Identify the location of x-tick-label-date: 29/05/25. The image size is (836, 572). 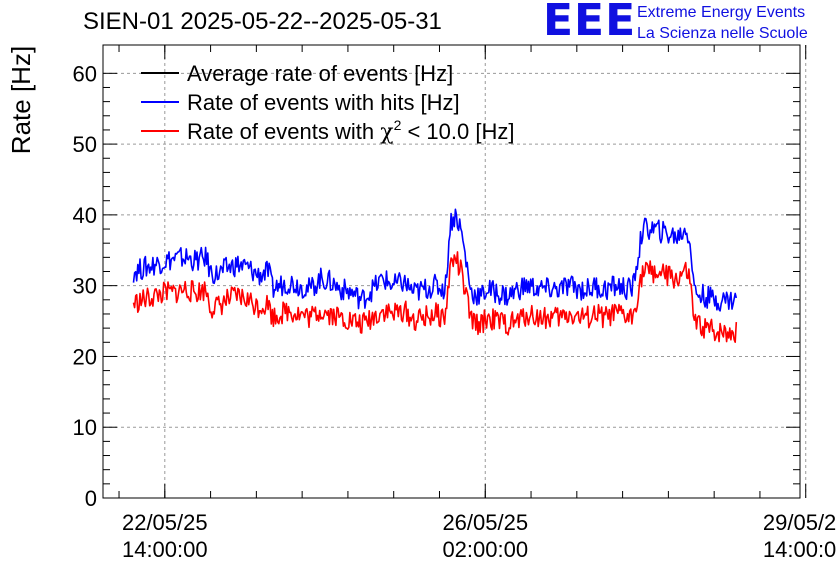
(799, 522).